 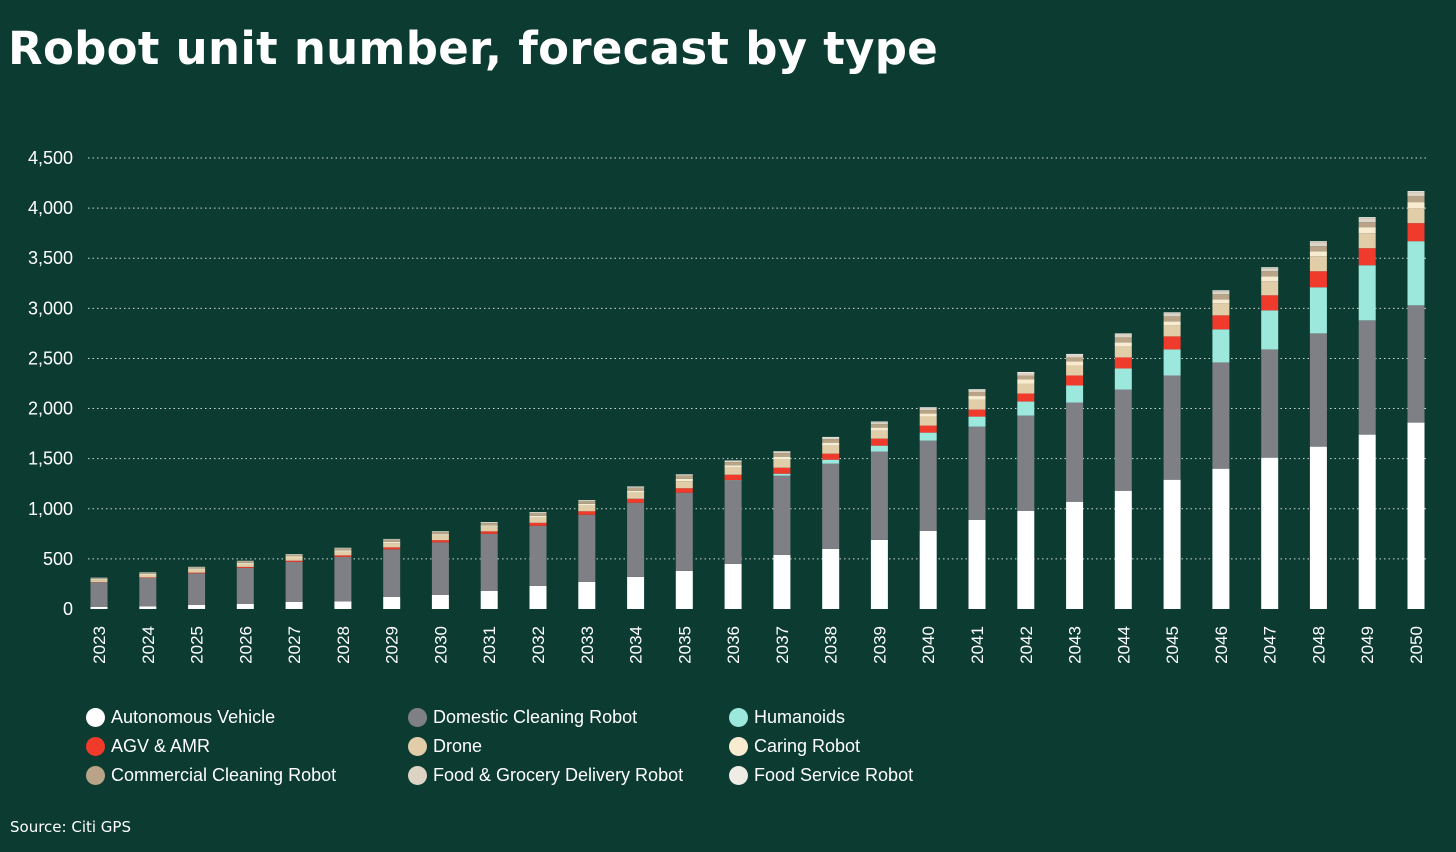 What do you see at coordinates (1123, 645) in the screenshot?
I see `x-tick-label: 2044` at bounding box center [1123, 645].